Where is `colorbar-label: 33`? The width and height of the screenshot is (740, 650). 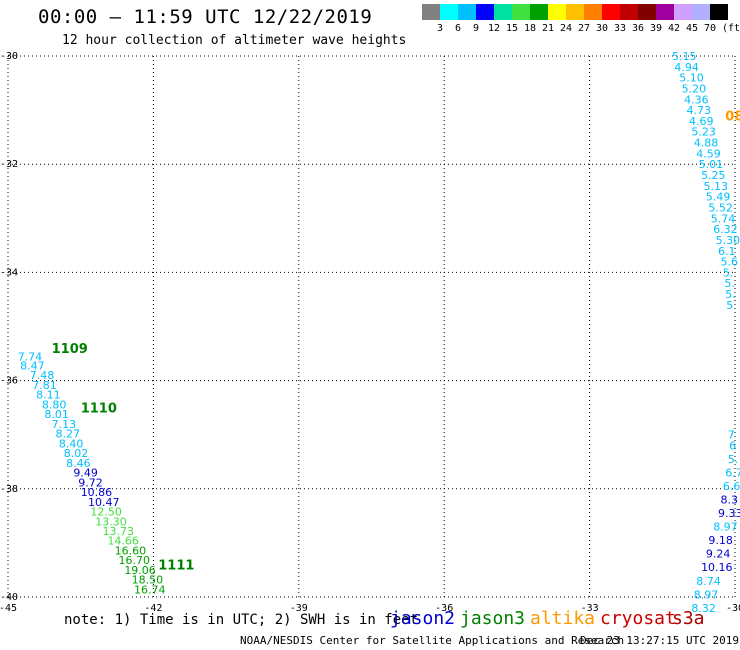
colorbar-label: 33 is located at coordinates (620, 28).